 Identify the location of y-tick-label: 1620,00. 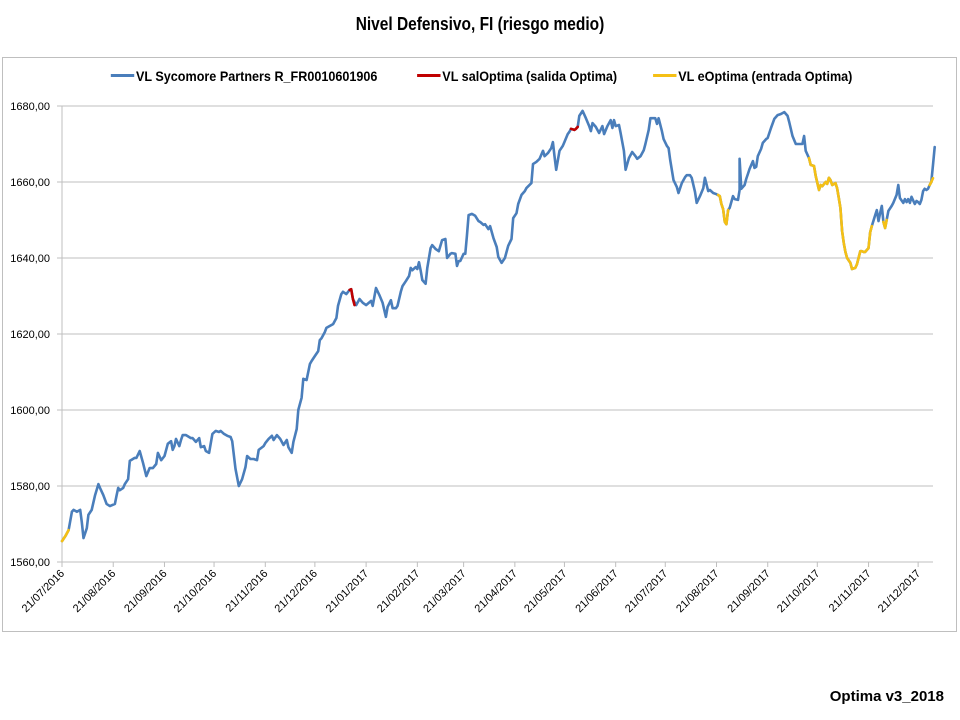
(30, 335).